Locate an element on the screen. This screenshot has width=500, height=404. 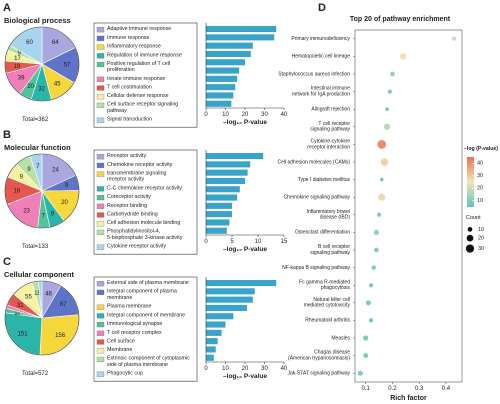
category-label: T cell receptor signaling pathway is located at coordinates (330, 127).